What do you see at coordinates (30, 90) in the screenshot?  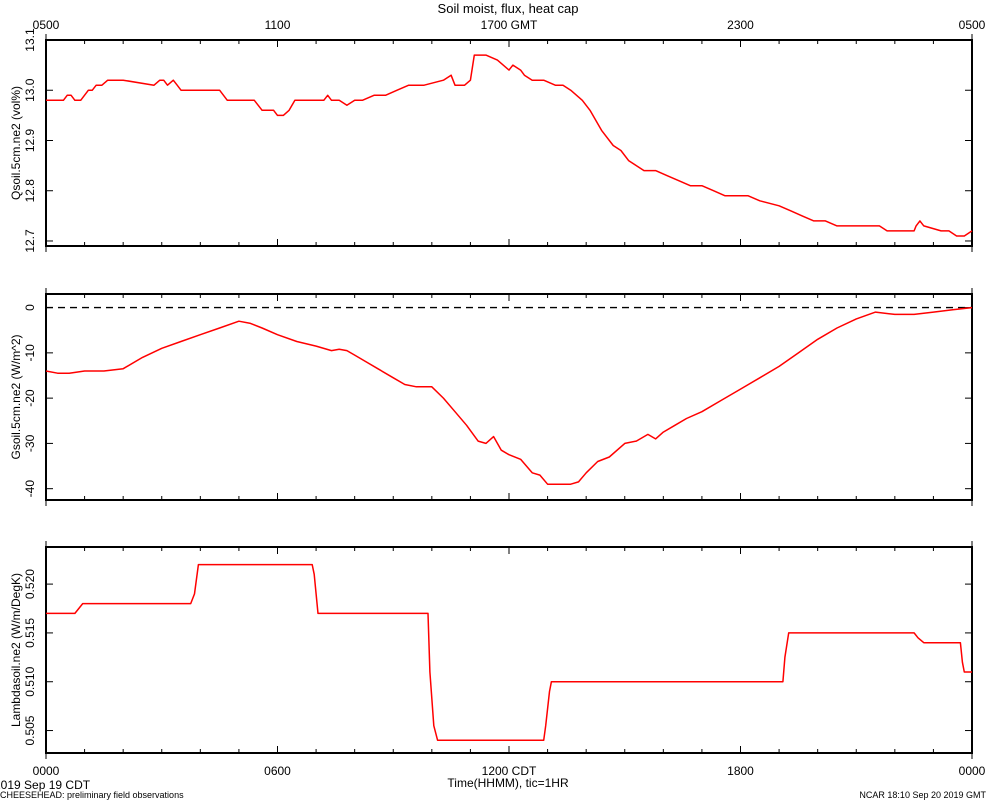 I see `panel-1-y-tick-label: 13.0` at bounding box center [30, 90].